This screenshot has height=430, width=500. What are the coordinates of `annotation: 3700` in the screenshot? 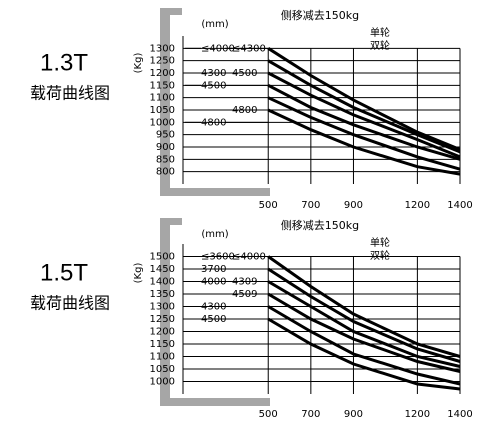 It's located at (213, 269).